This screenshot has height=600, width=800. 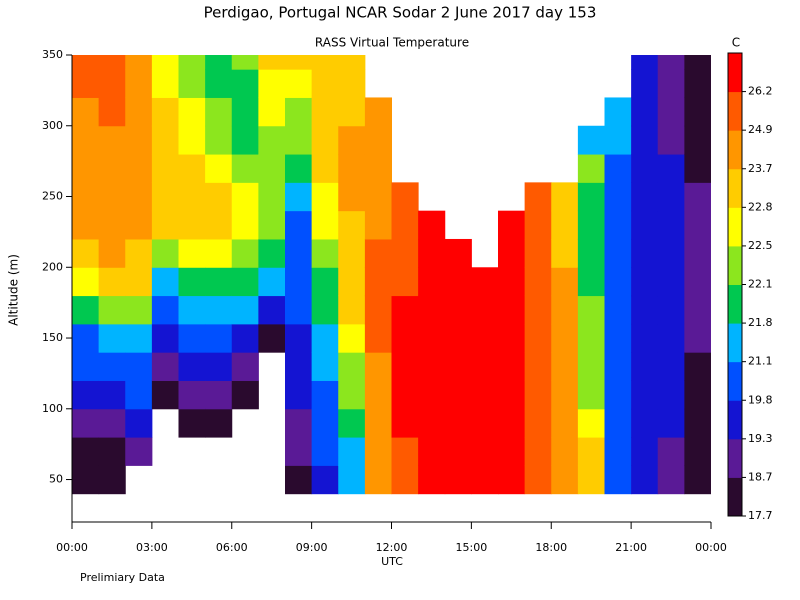 I want to click on note: Prelimiary Data, so click(x=122, y=577).